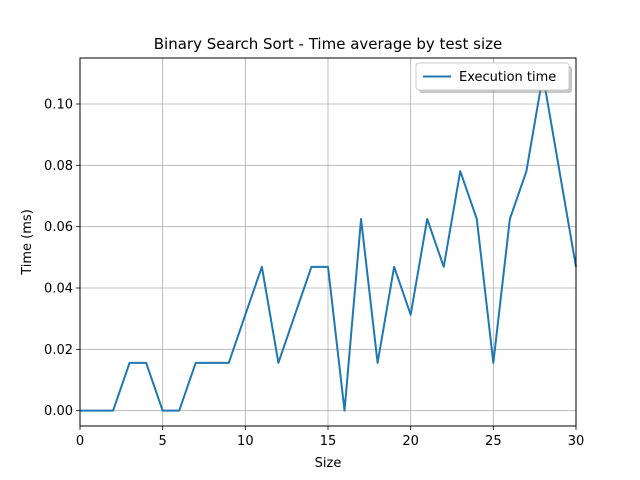 This screenshot has height=480, width=640. Describe the element at coordinates (507, 77) in the screenshot. I see `legend-label: Execution time` at that location.